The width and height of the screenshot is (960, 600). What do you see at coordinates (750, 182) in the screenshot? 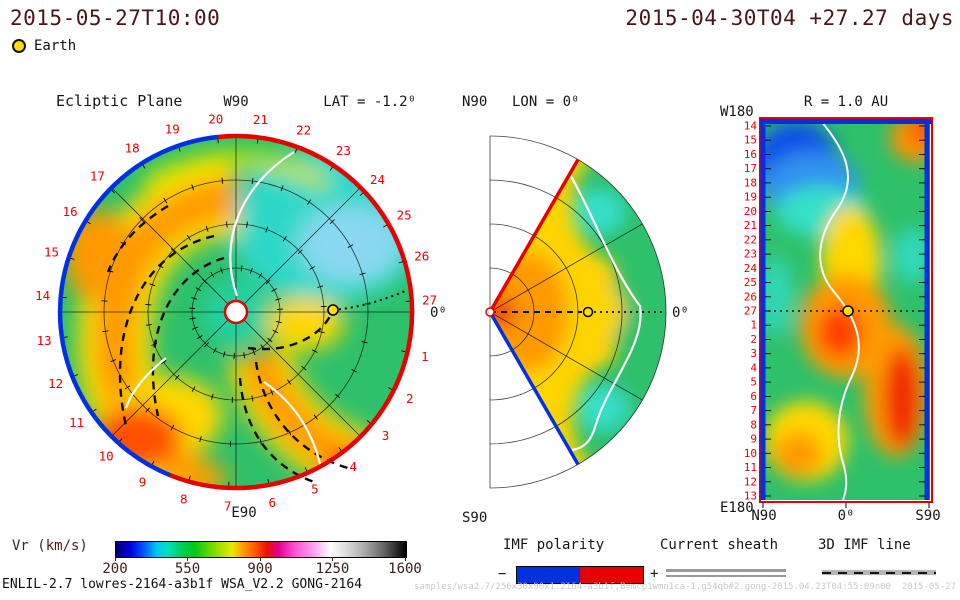
I see `map-day-18: 18` at bounding box center [750, 182].